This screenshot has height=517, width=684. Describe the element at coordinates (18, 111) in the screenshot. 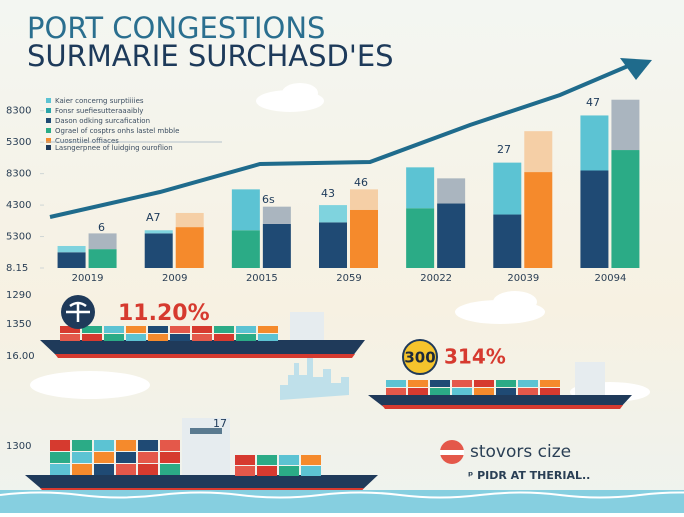

I see `y-tick-label: 8300` at that location.